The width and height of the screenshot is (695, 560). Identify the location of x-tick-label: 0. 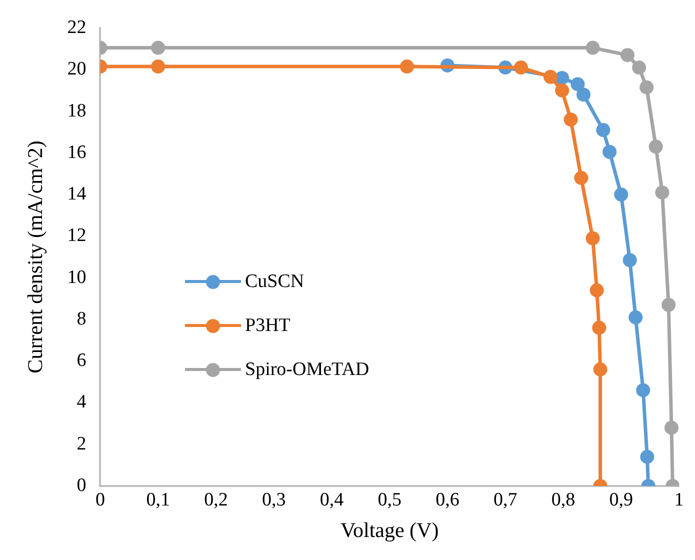
(100, 499).